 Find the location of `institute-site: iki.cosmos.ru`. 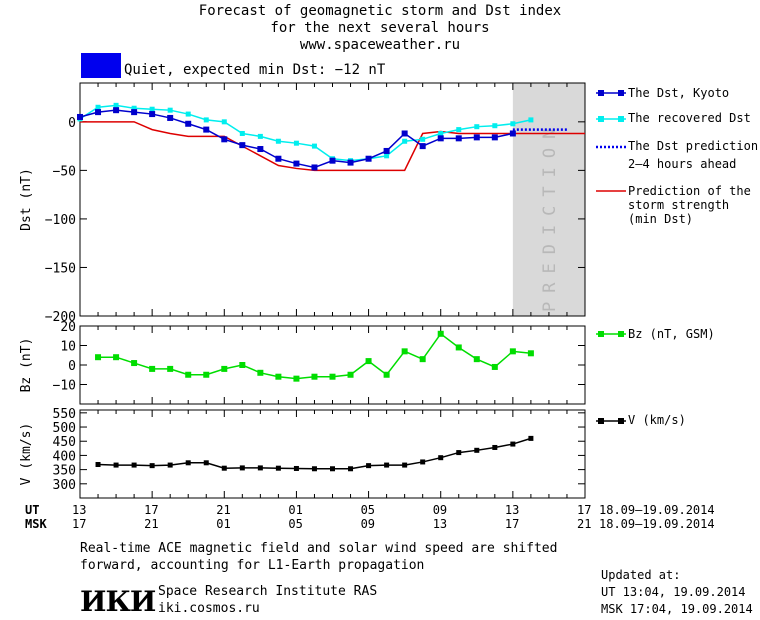

institute-site: iki.cosmos.ru is located at coordinates (209, 608).